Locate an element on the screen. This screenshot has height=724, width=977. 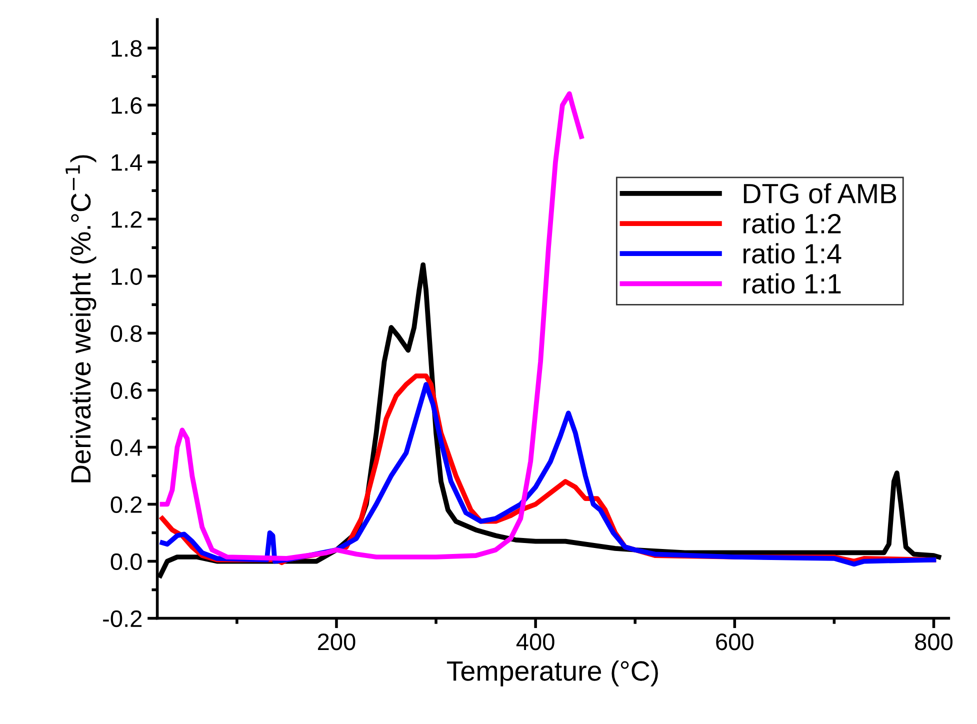
y-tick-label: 1.4 is located at coordinates (127, 162).